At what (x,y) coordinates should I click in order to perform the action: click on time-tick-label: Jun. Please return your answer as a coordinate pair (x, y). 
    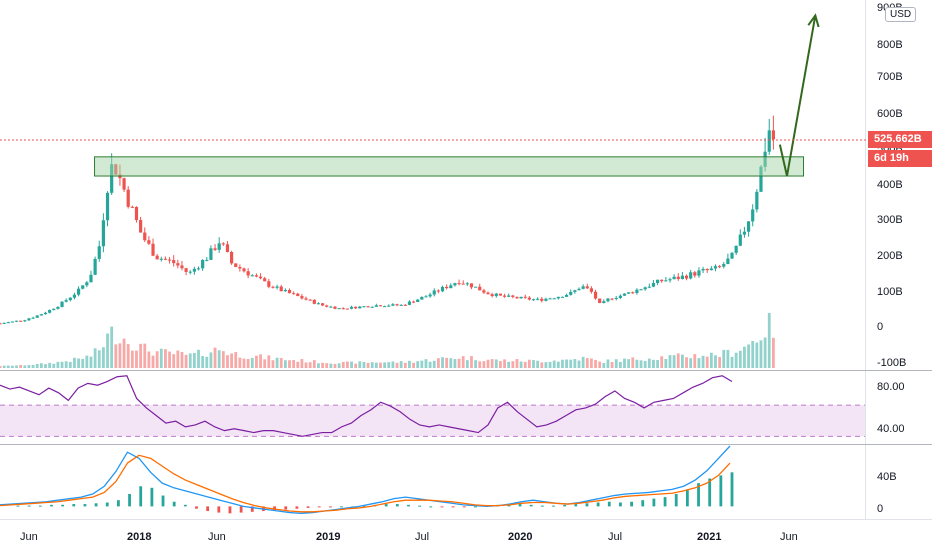
    Looking at the image, I should click on (789, 537).